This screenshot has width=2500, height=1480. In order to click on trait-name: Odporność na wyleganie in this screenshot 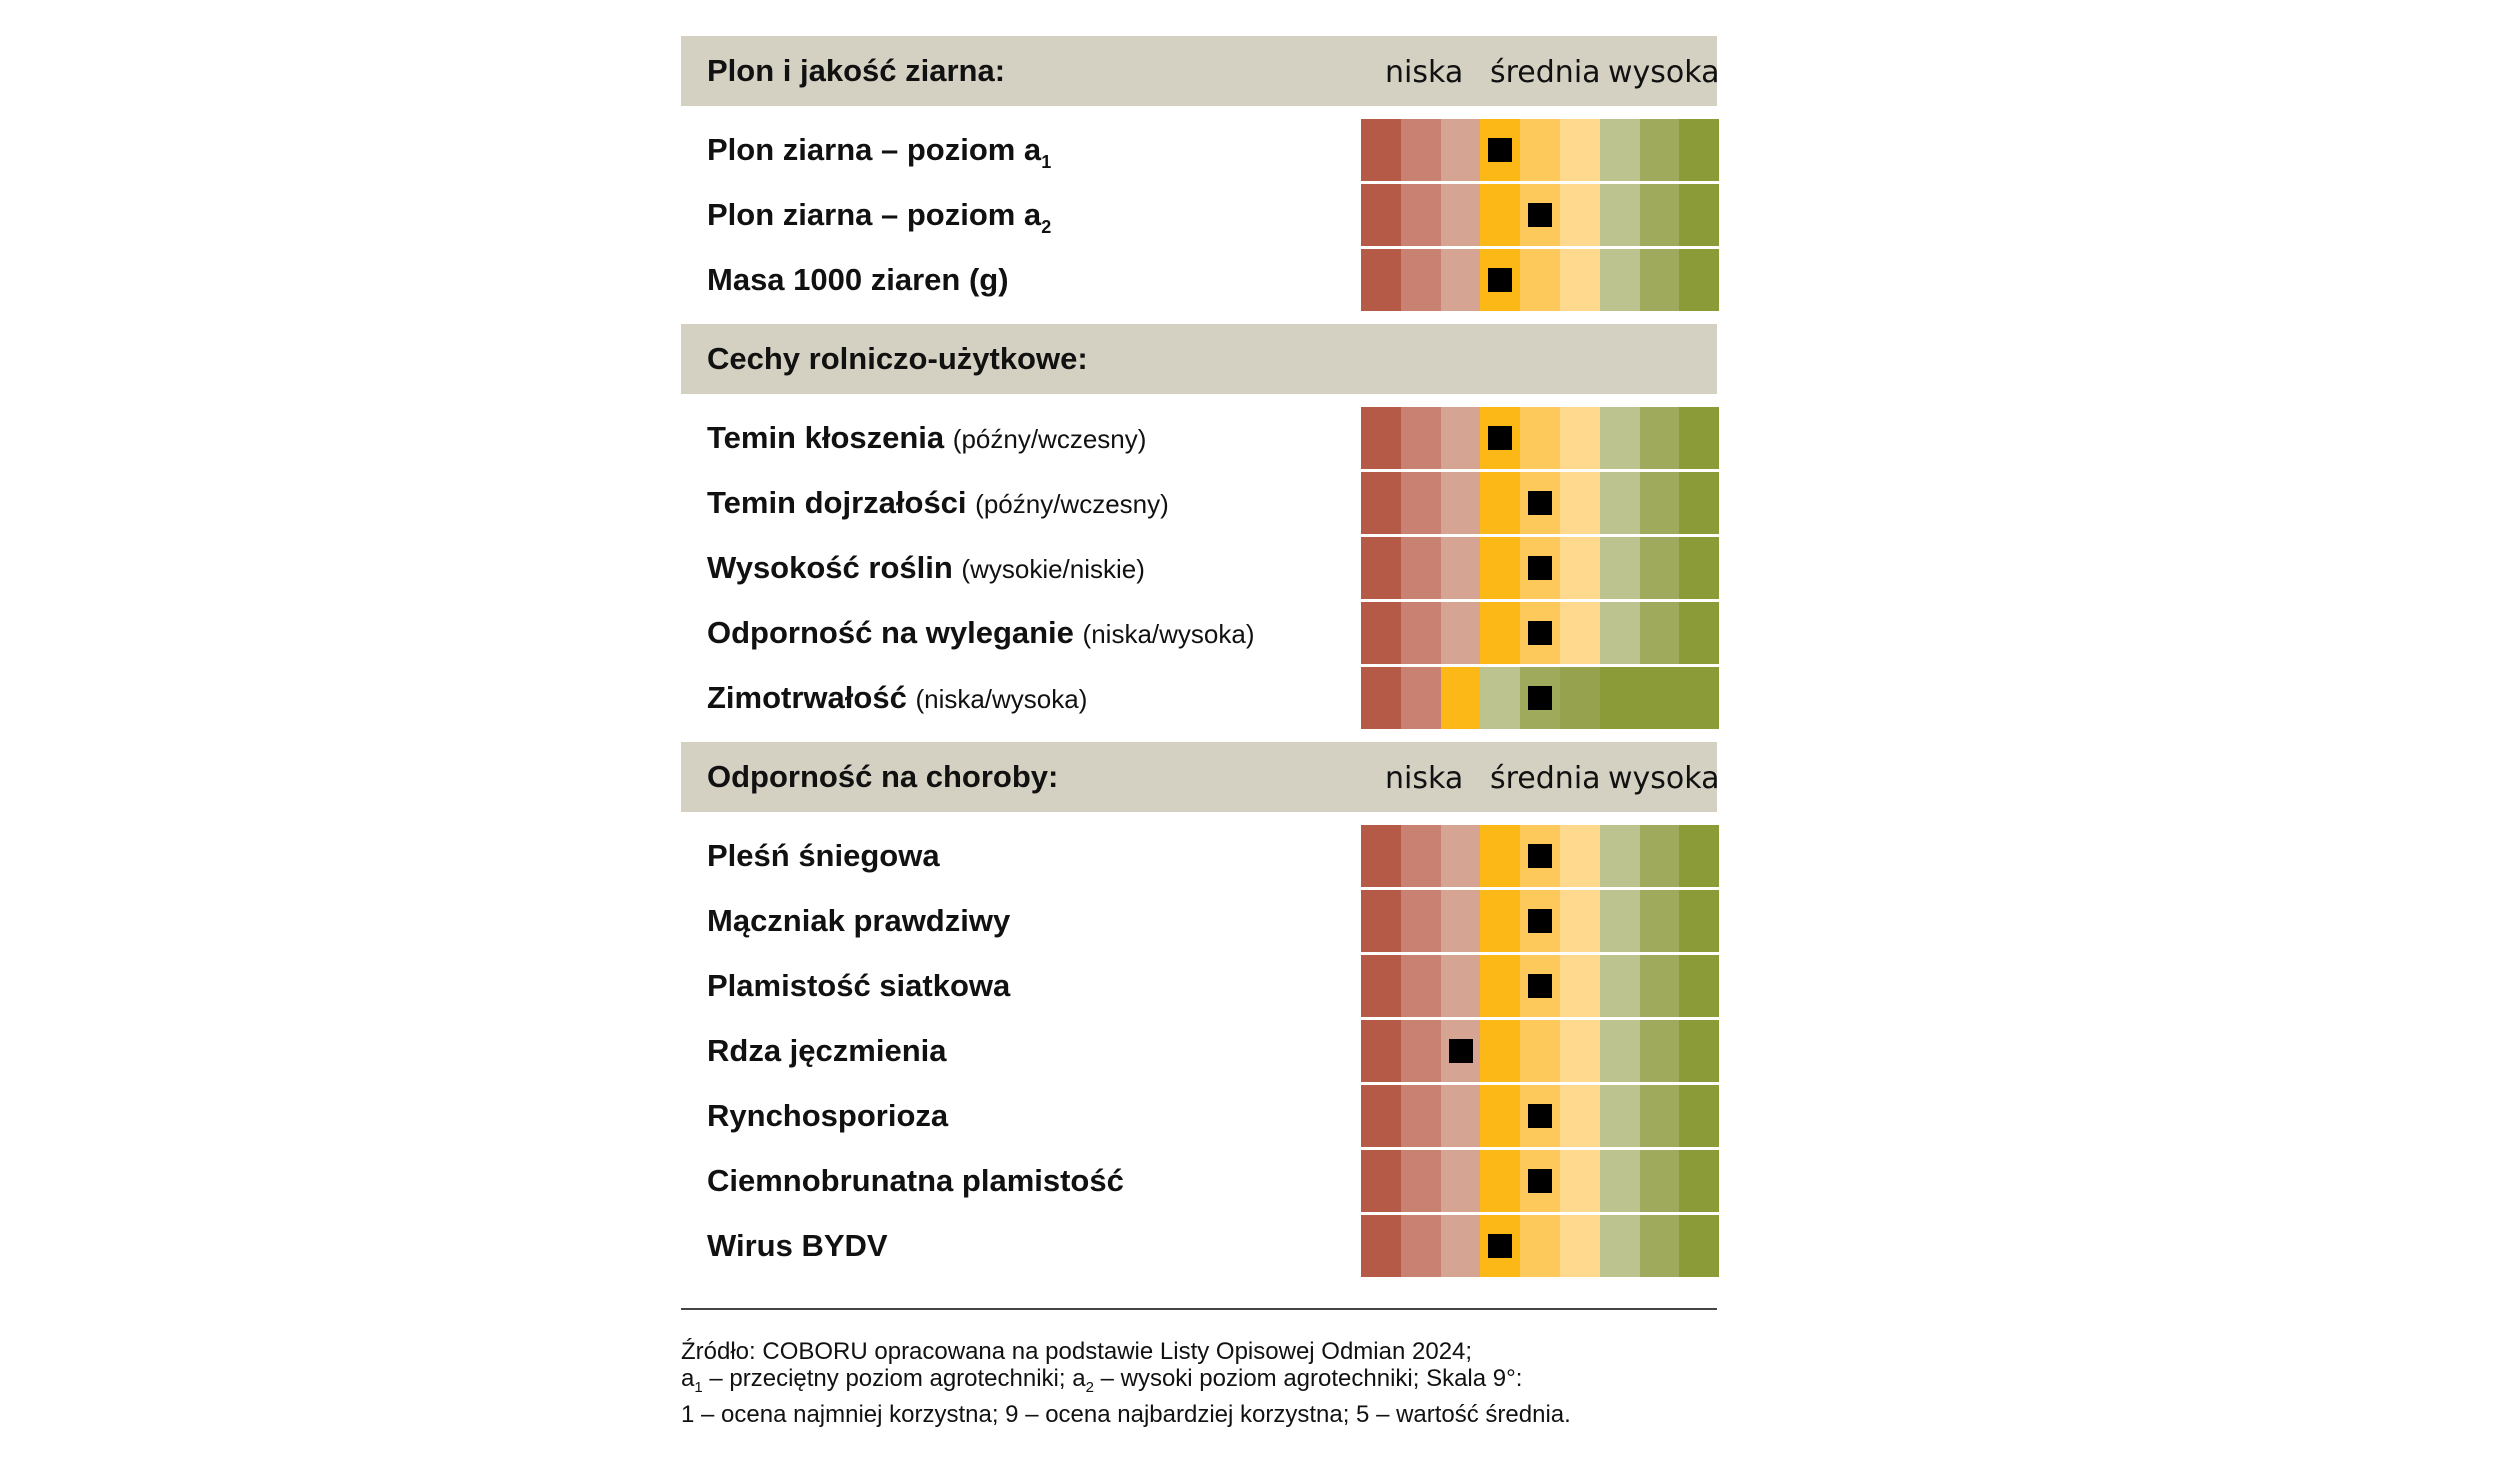, I will do `click(890, 632)`.